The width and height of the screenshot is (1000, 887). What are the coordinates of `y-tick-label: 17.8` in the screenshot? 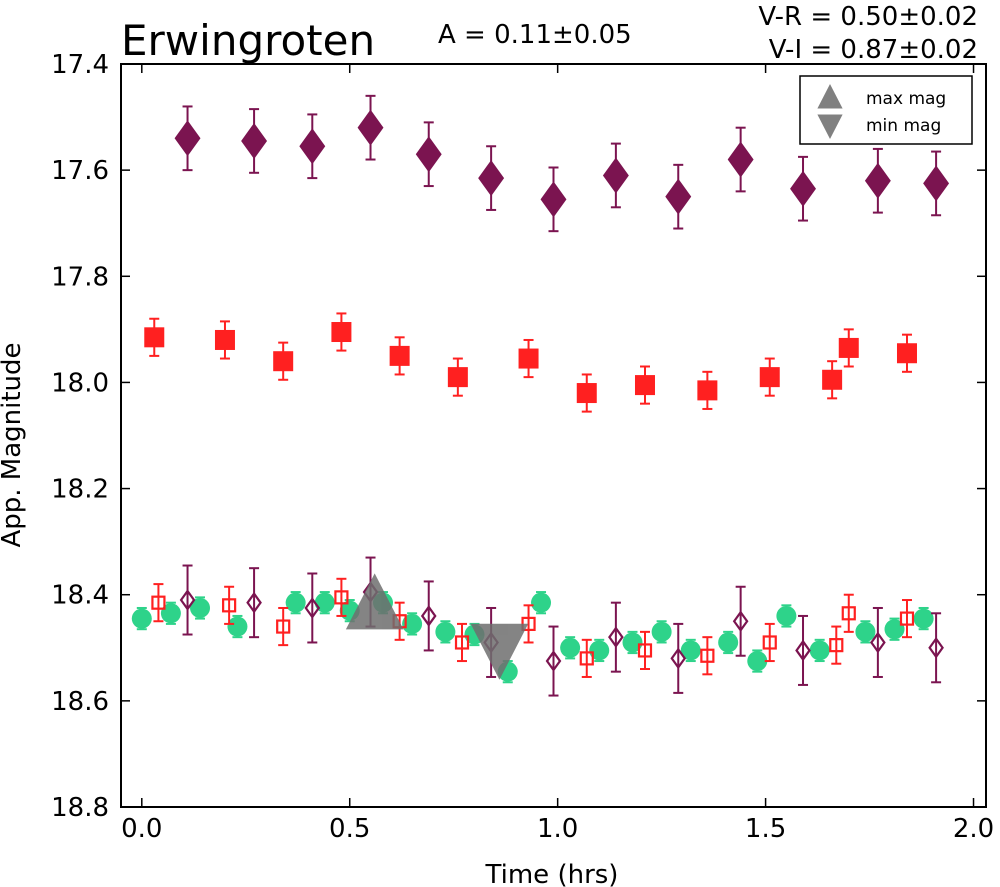 It's located at (80, 277).